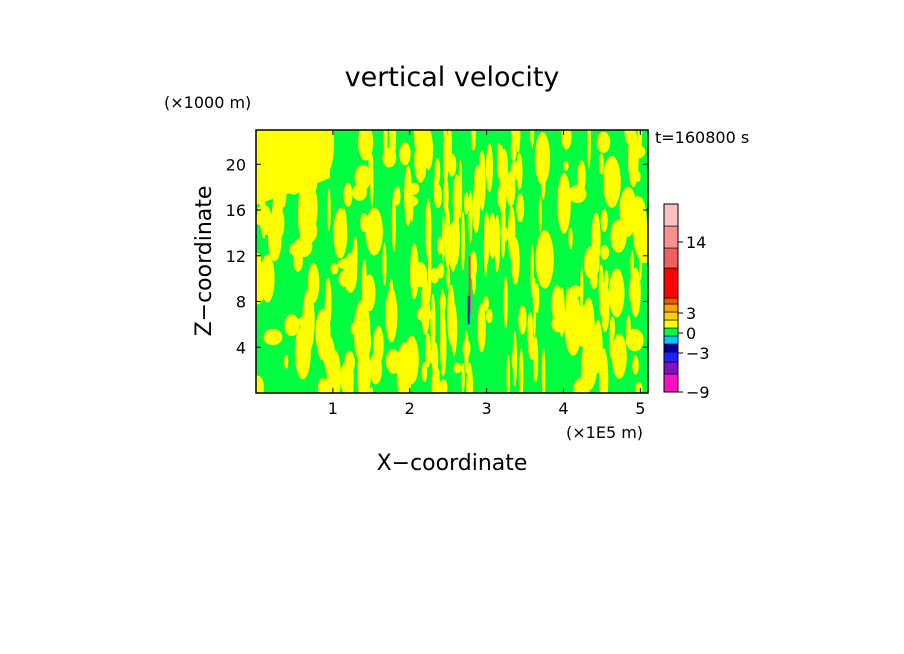 Image resolution: width=904 pixels, height=654 pixels. I want to click on colorbar-tick-label: 3, so click(691, 313).